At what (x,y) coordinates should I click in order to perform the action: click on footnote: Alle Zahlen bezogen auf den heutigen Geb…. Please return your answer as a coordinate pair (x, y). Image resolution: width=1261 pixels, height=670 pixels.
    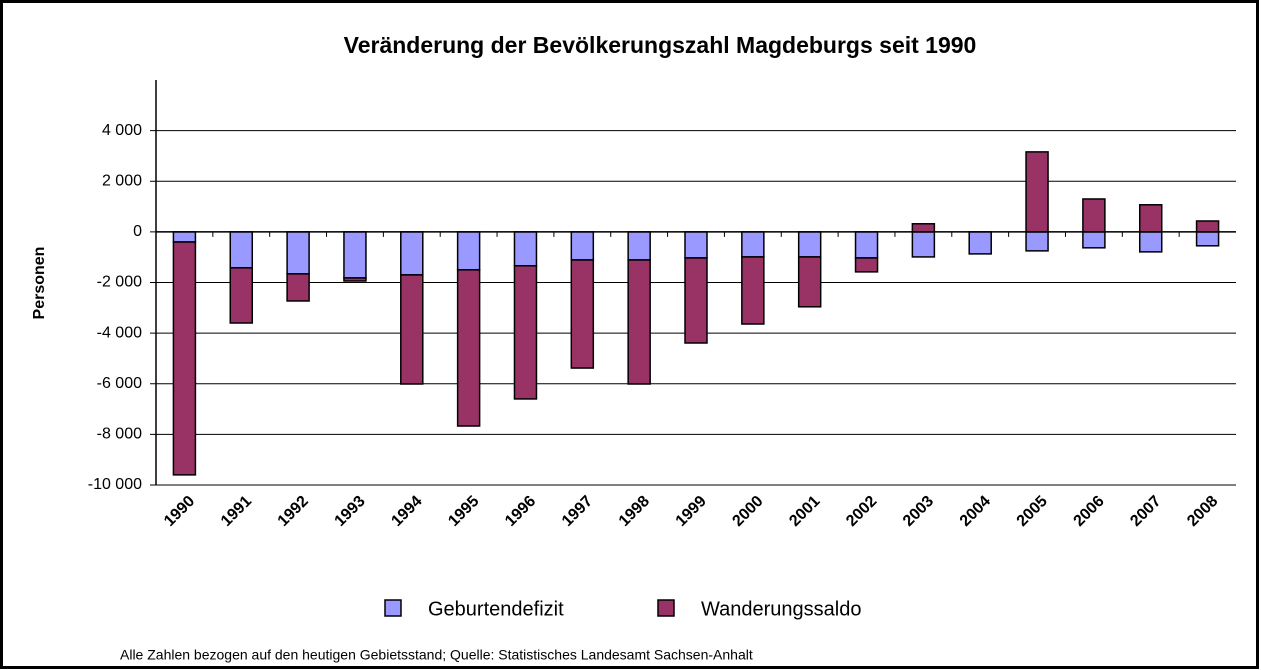
    Looking at the image, I should click on (436, 655).